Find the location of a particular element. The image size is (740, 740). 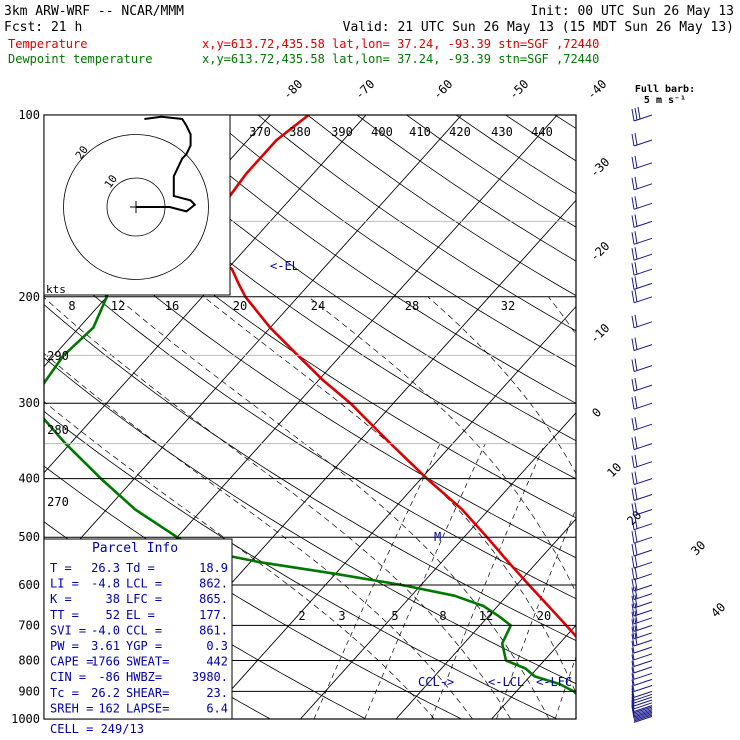

mixing-ratio-label: 16 is located at coordinates (172, 306).